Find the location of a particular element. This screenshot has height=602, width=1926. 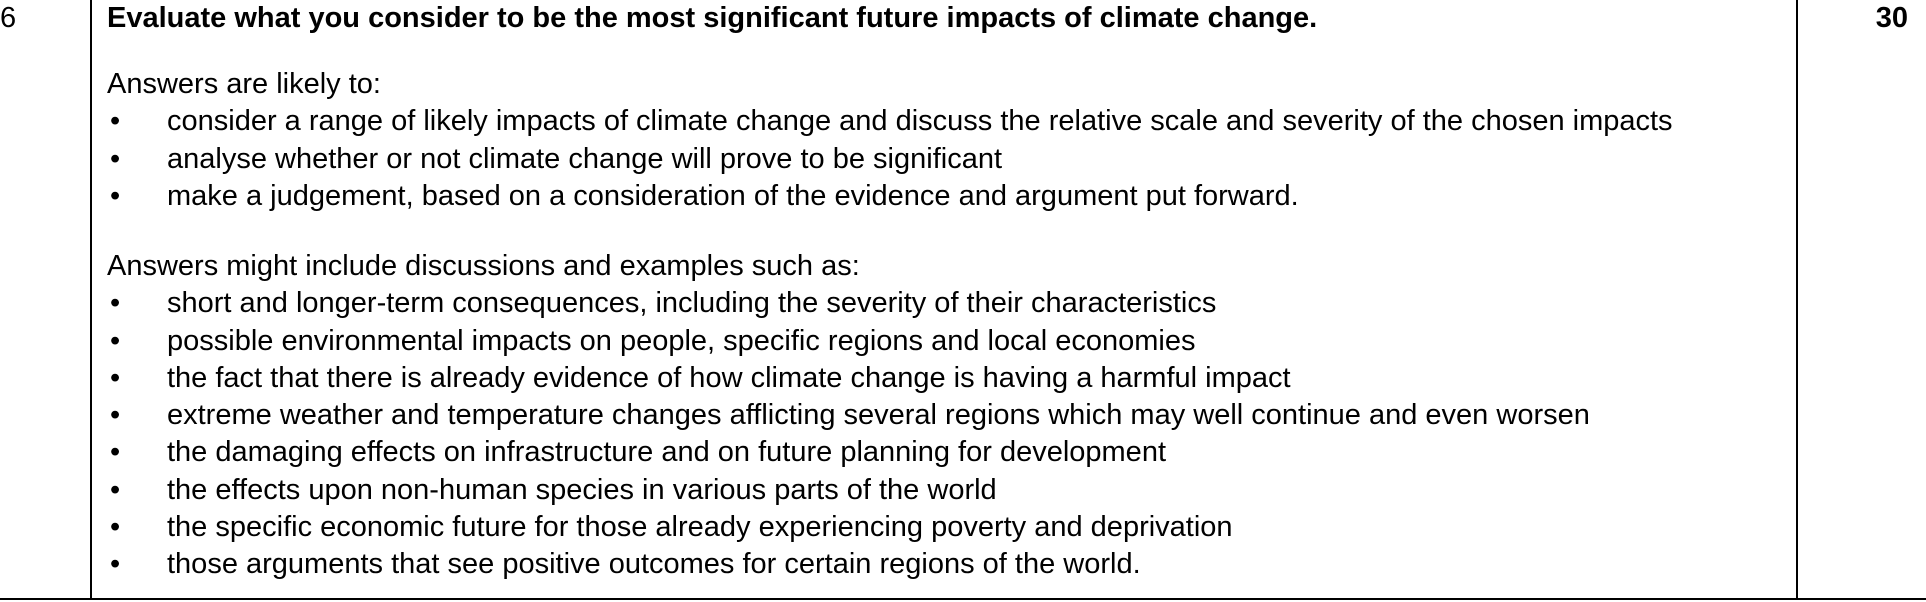

marks-value: 30 is located at coordinates (1891, 18).